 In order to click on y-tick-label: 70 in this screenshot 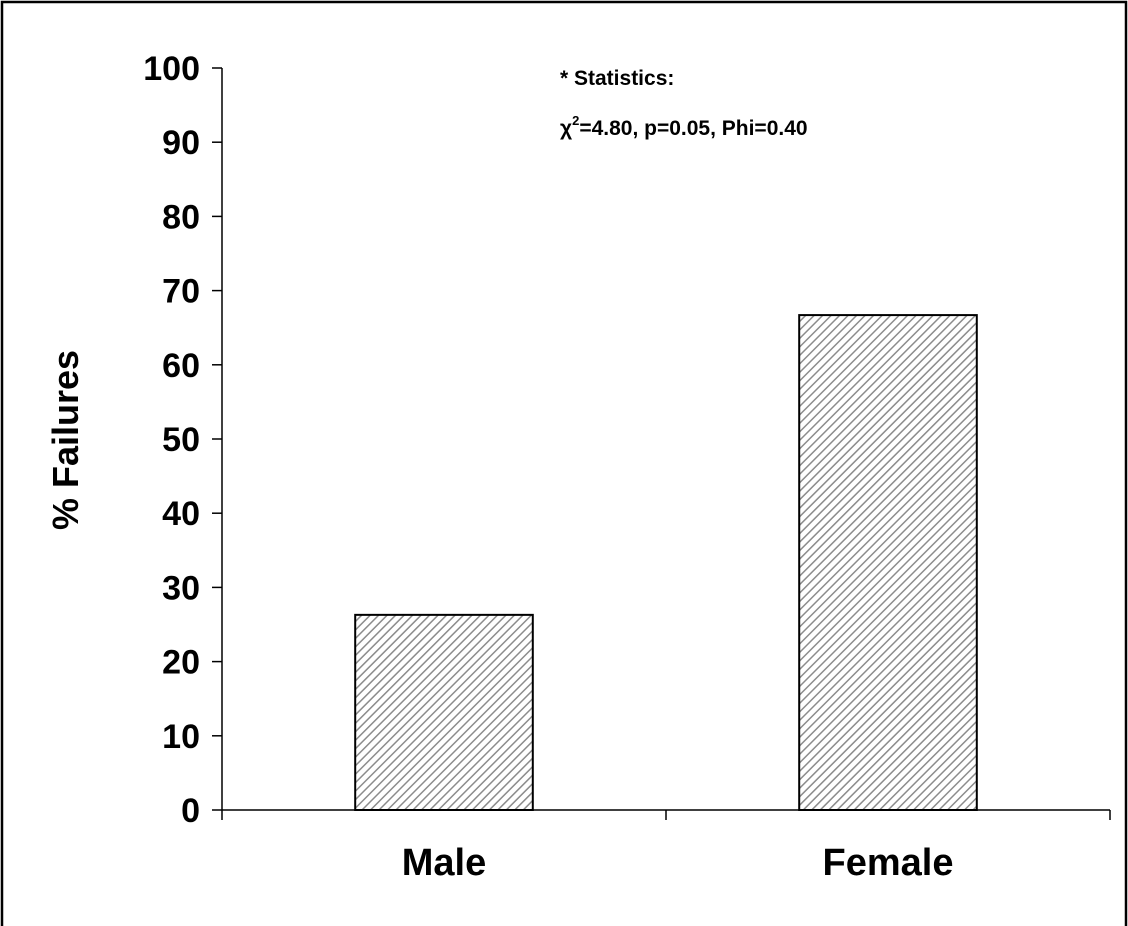, I will do `click(181, 292)`.